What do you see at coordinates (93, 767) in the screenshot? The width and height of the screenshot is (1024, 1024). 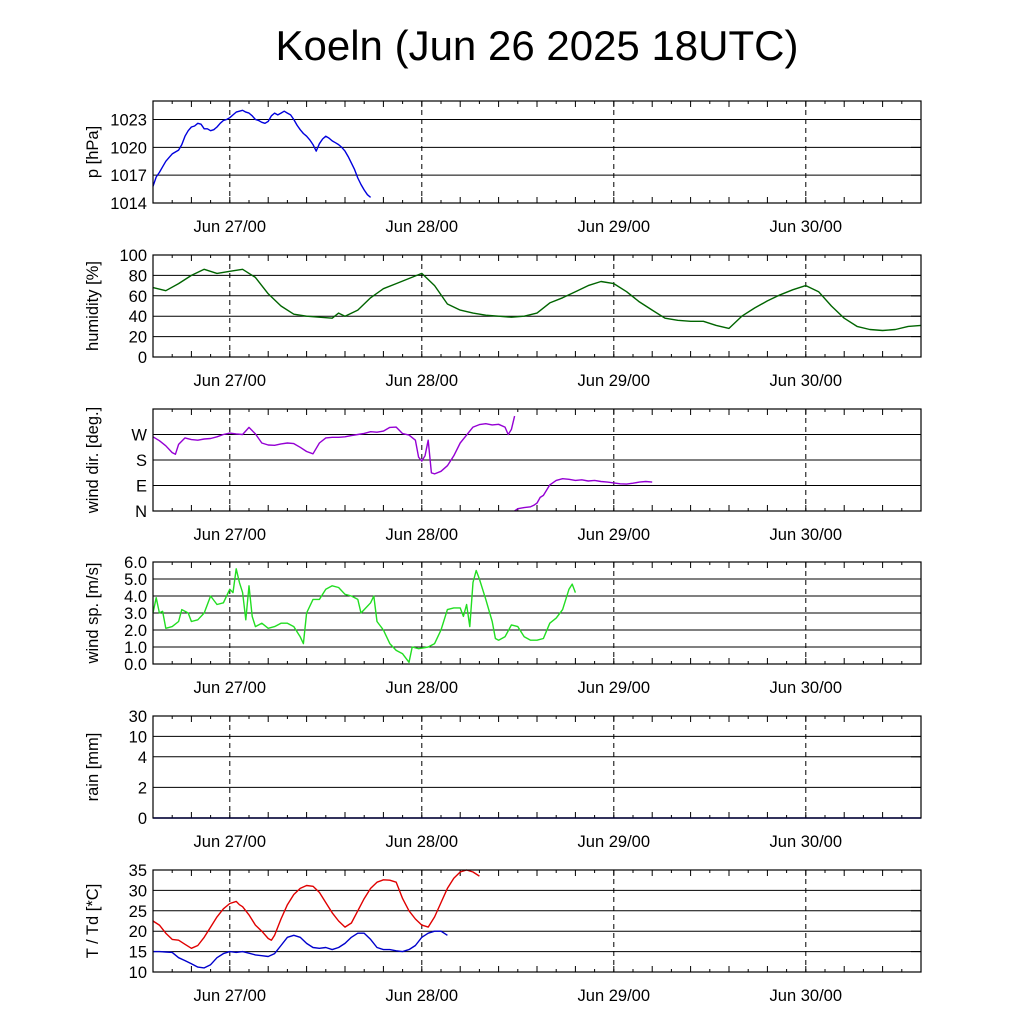 I see `y-axis-label: rain [mm]` at bounding box center [93, 767].